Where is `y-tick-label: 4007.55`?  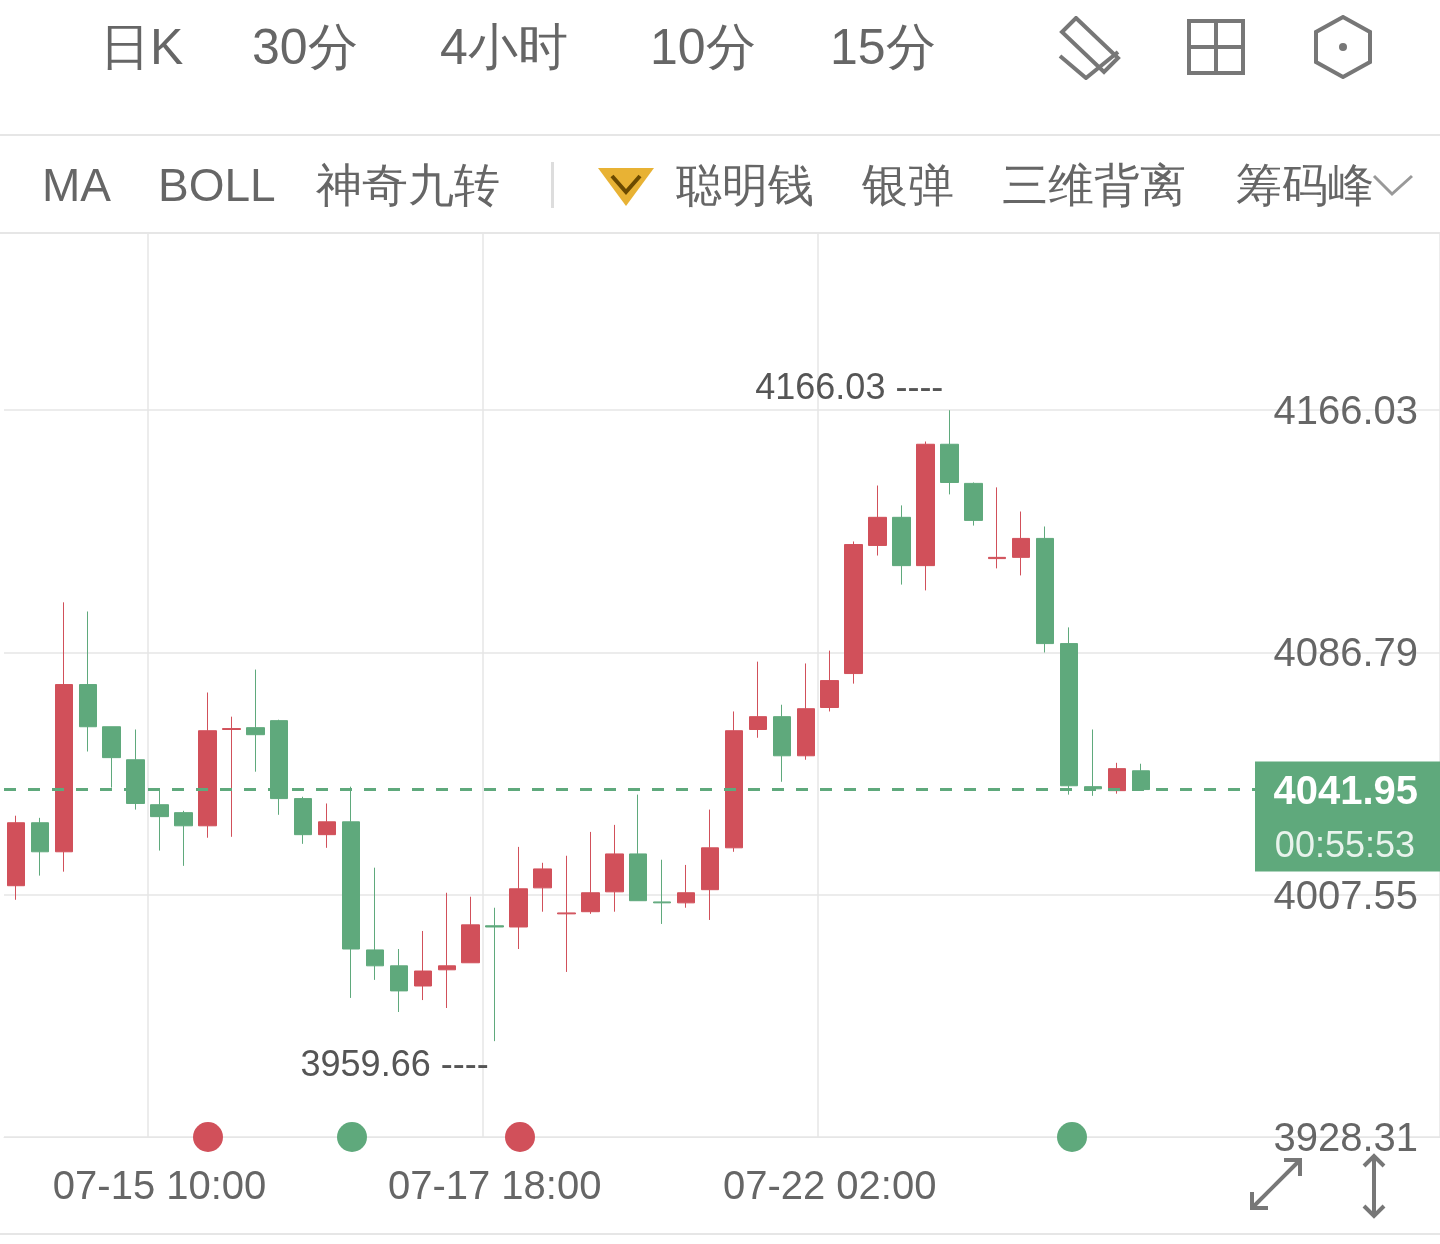
y-tick-label: 4007.55 is located at coordinates (1345, 894).